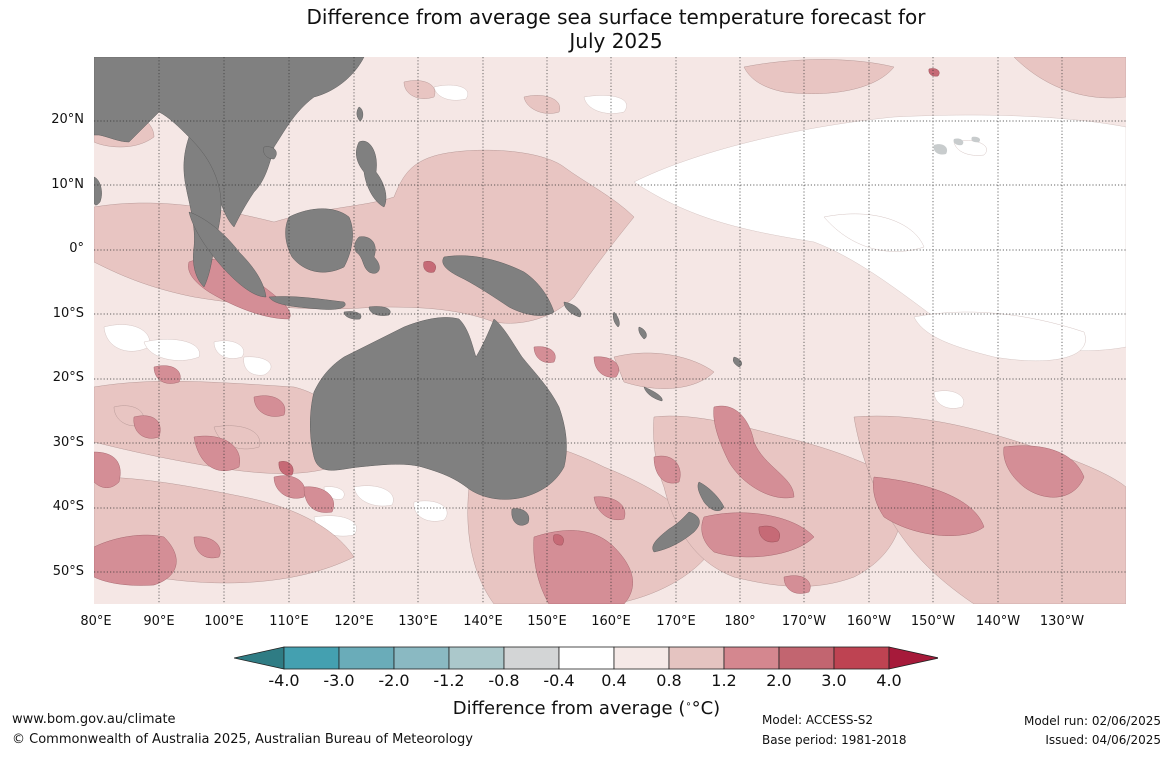 The image size is (1173, 770). I want to click on lat-label-50s: 50°S, so click(68, 571).